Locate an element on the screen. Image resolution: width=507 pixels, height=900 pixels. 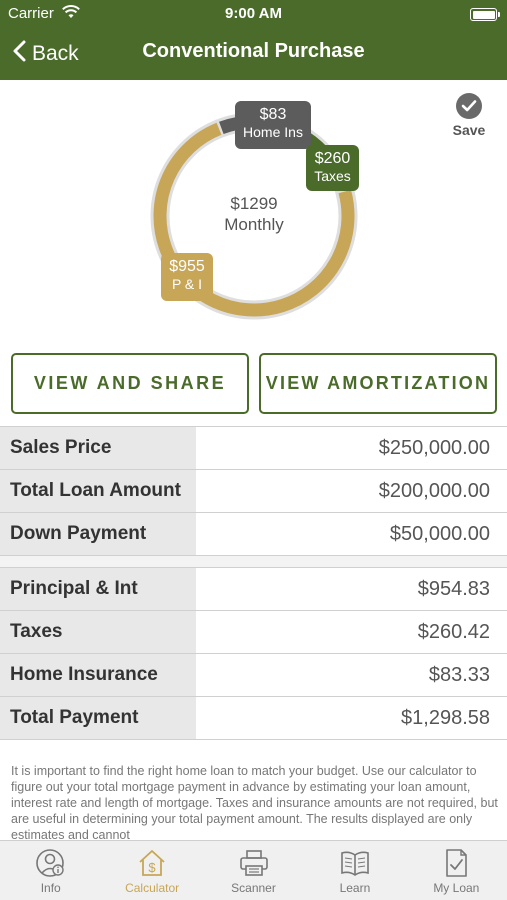
table-row: Taxes $260.42 is located at coordinates (253, 632).